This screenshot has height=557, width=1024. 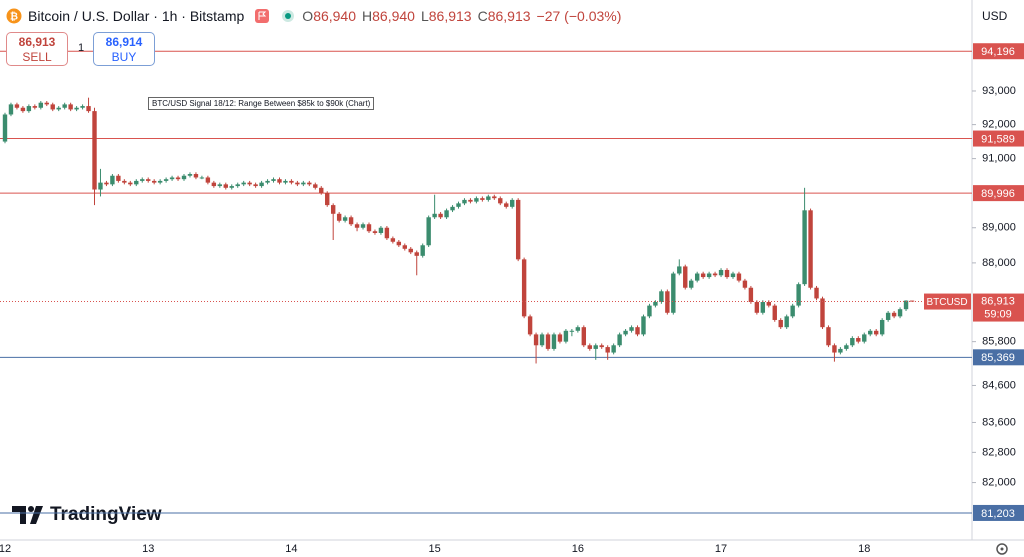 What do you see at coordinates (14, 16) in the screenshot?
I see `coin-icon: ₿` at bounding box center [14, 16].